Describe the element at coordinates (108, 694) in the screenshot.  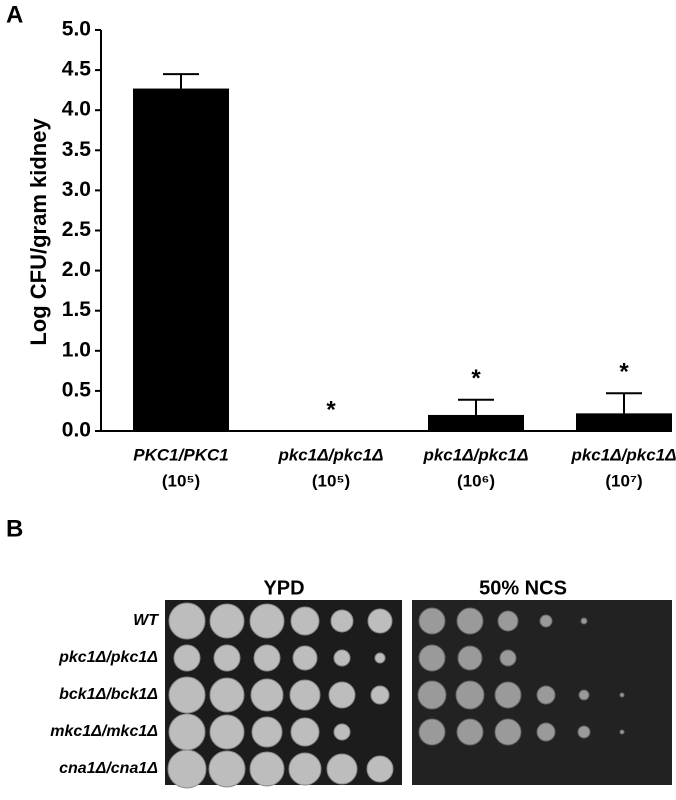
I see `row-label: bck1Δ/bck1Δ` at that location.